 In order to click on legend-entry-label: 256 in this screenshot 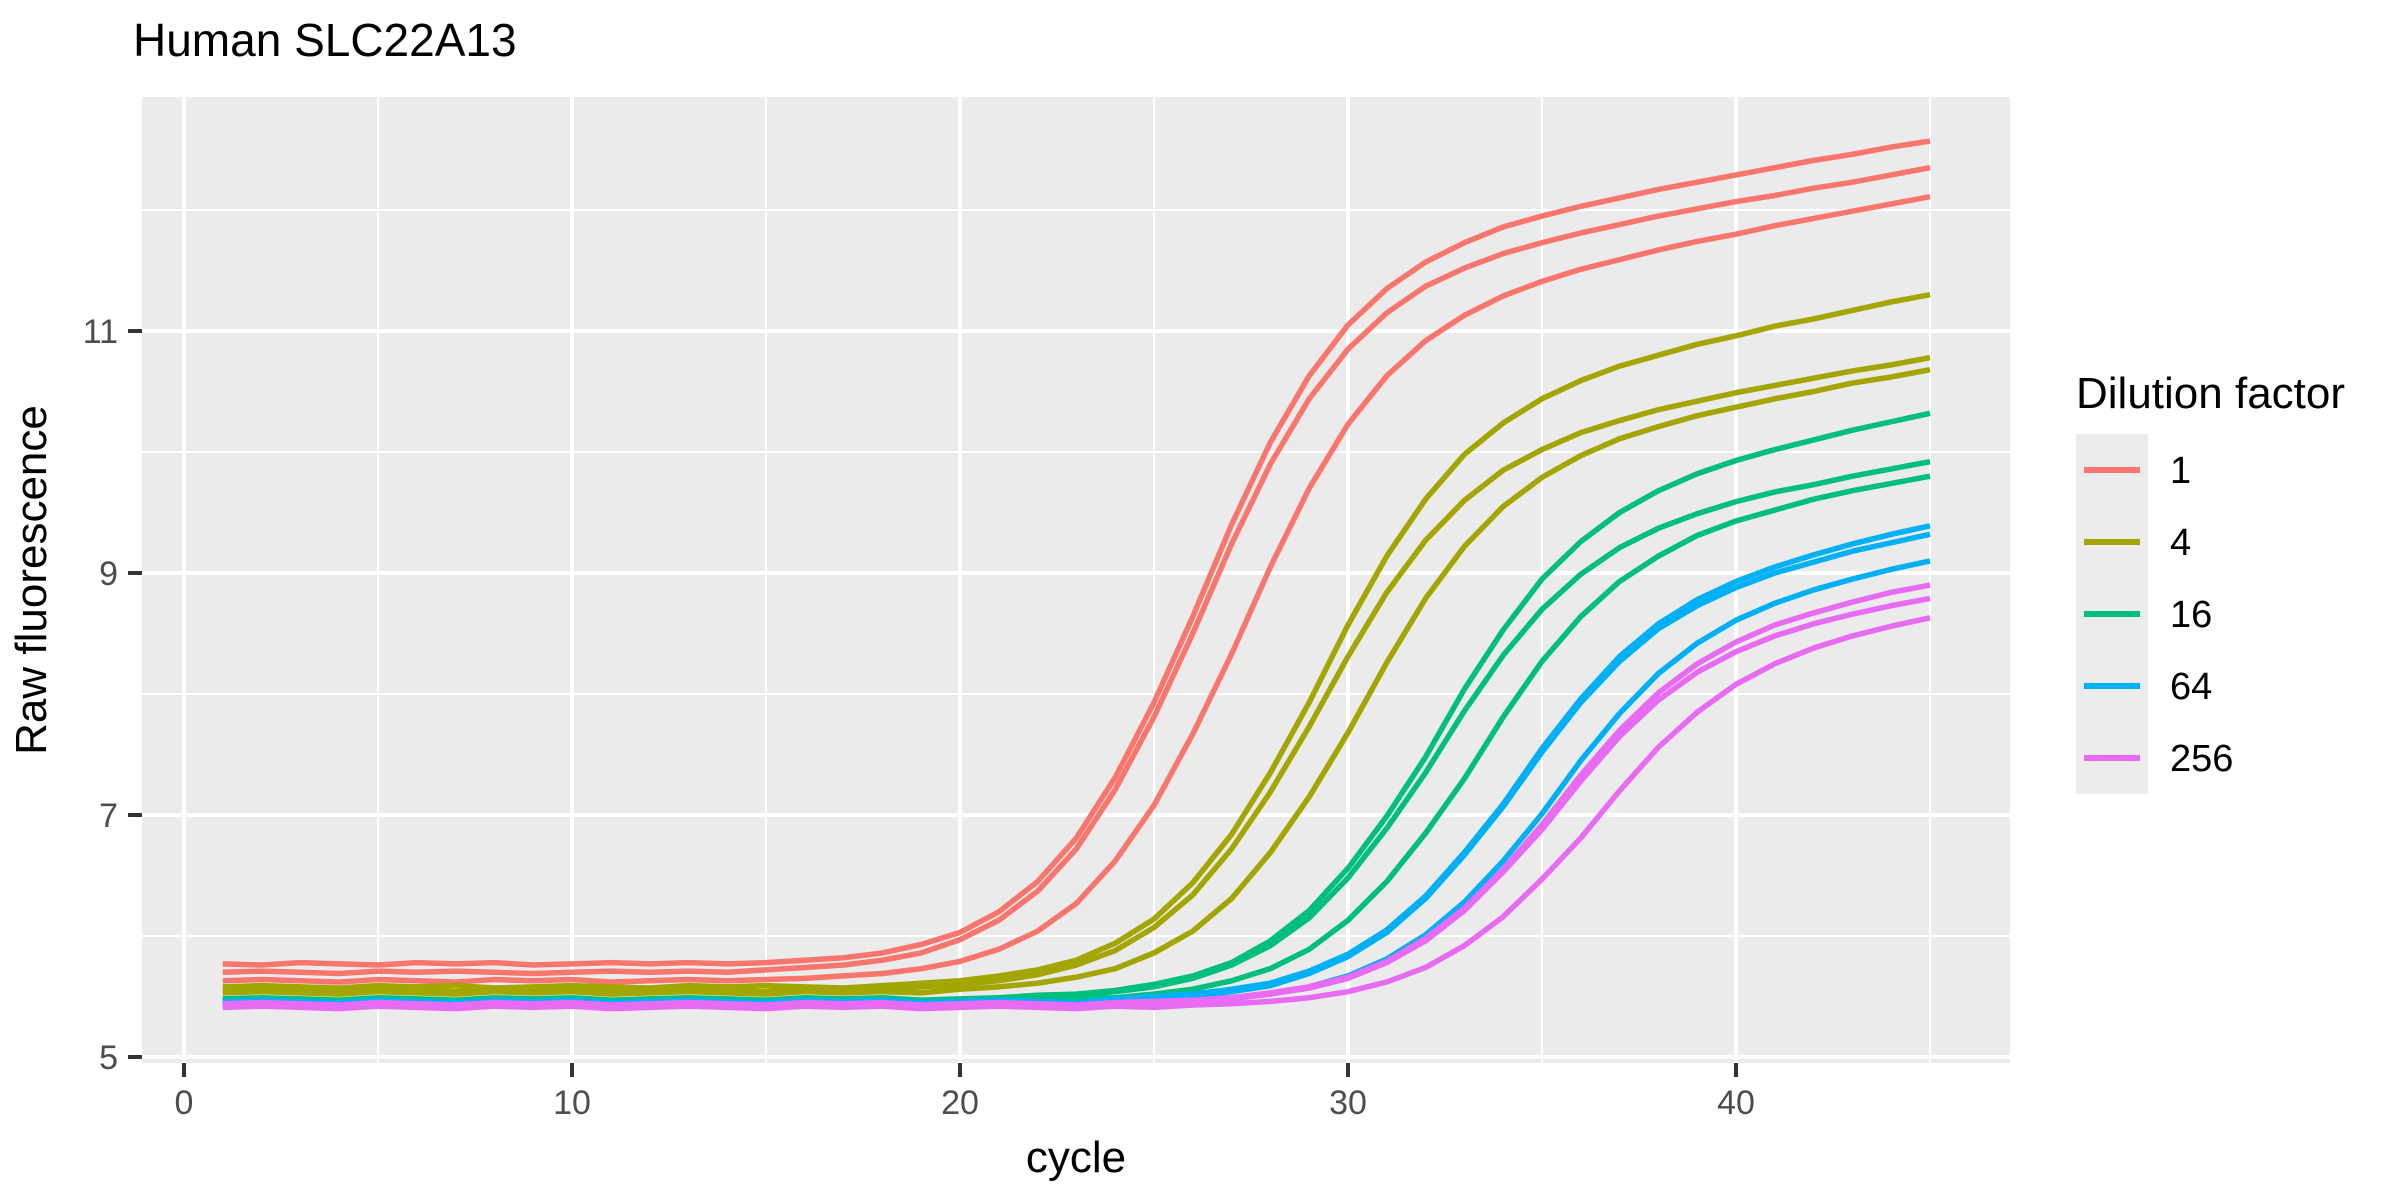, I will do `click(2201, 759)`.